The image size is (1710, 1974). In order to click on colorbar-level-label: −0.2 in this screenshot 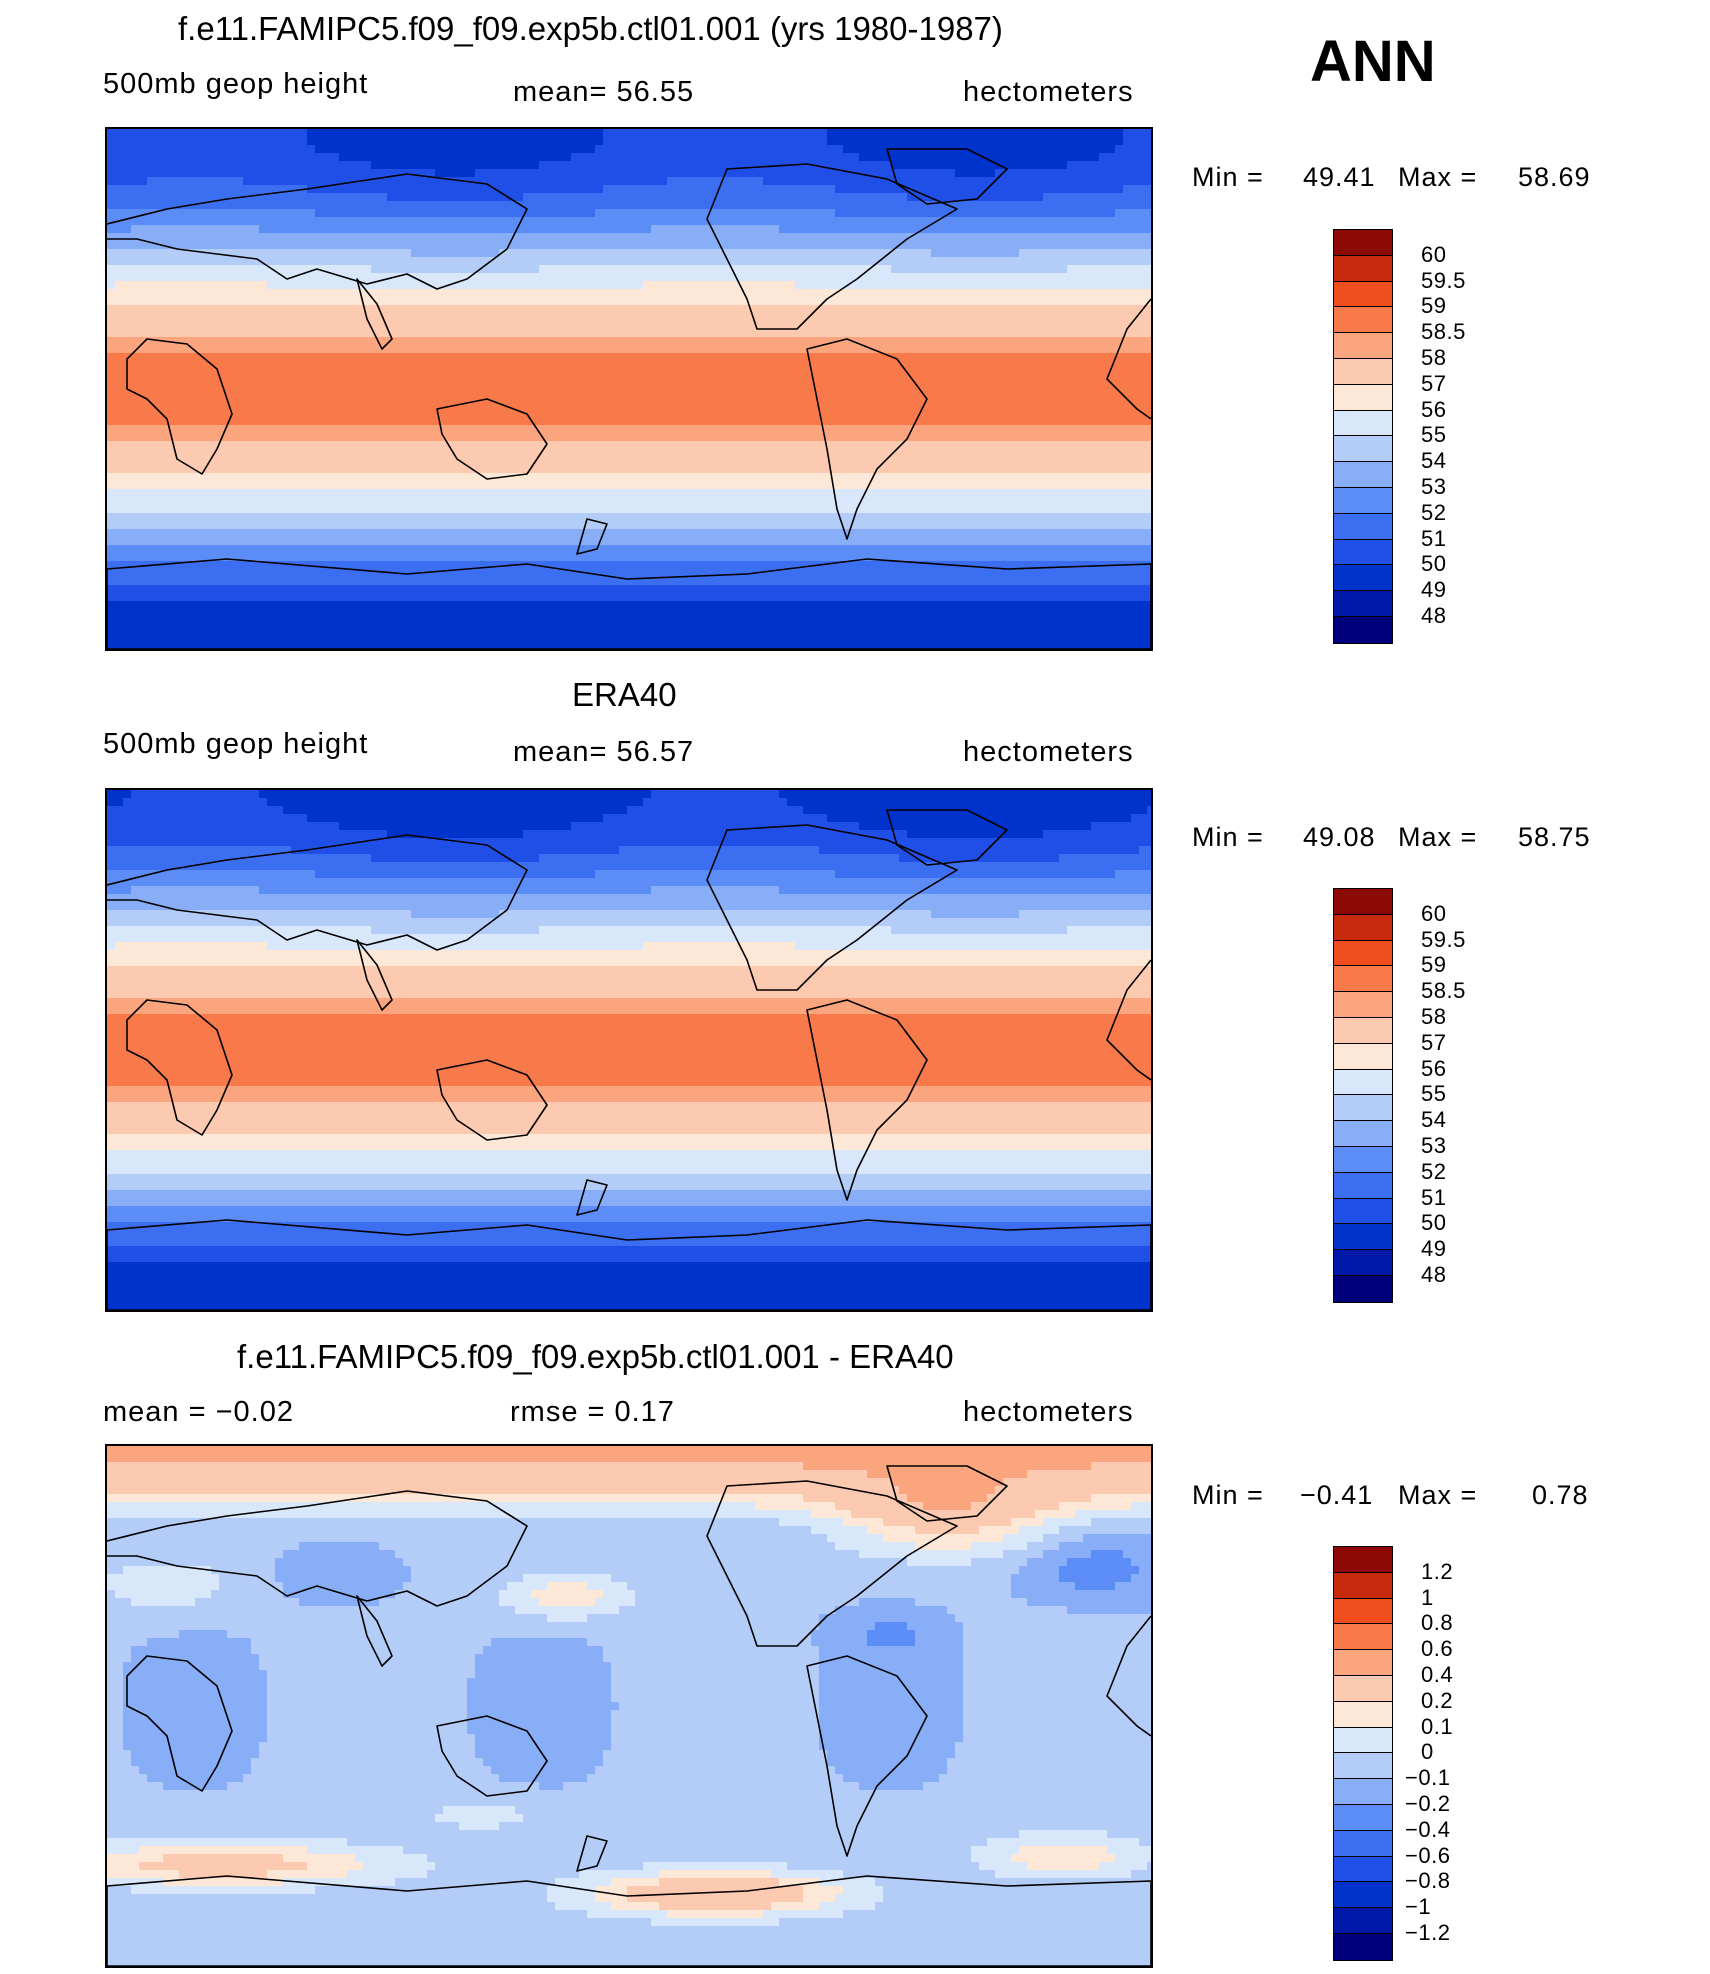, I will do `click(1427, 1804)`.